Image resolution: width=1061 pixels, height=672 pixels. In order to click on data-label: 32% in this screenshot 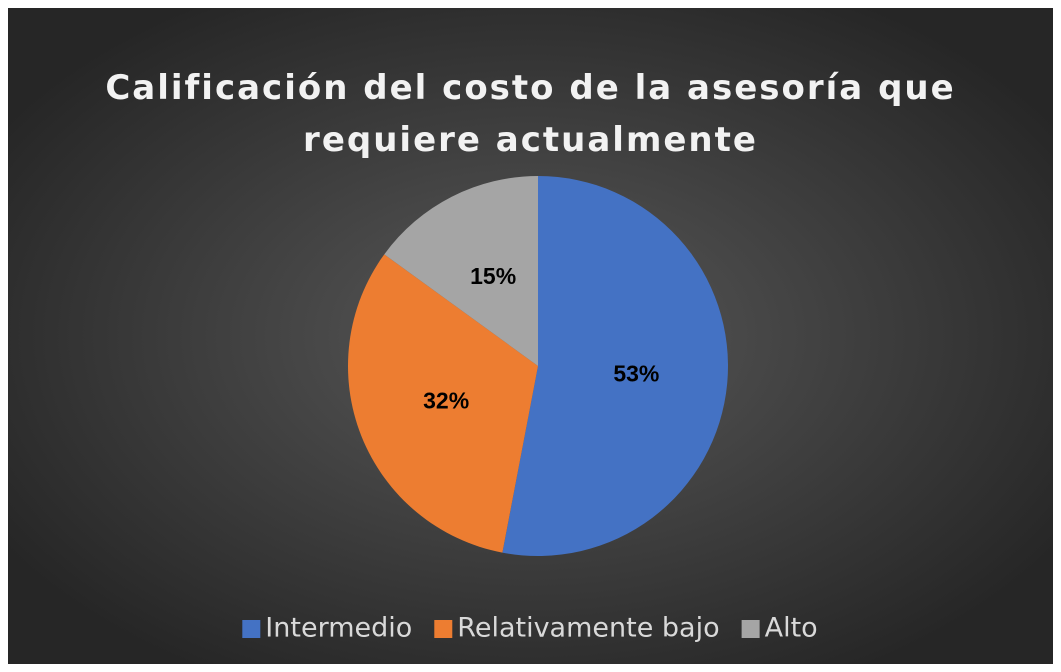, I will do `click(446, 400)`.